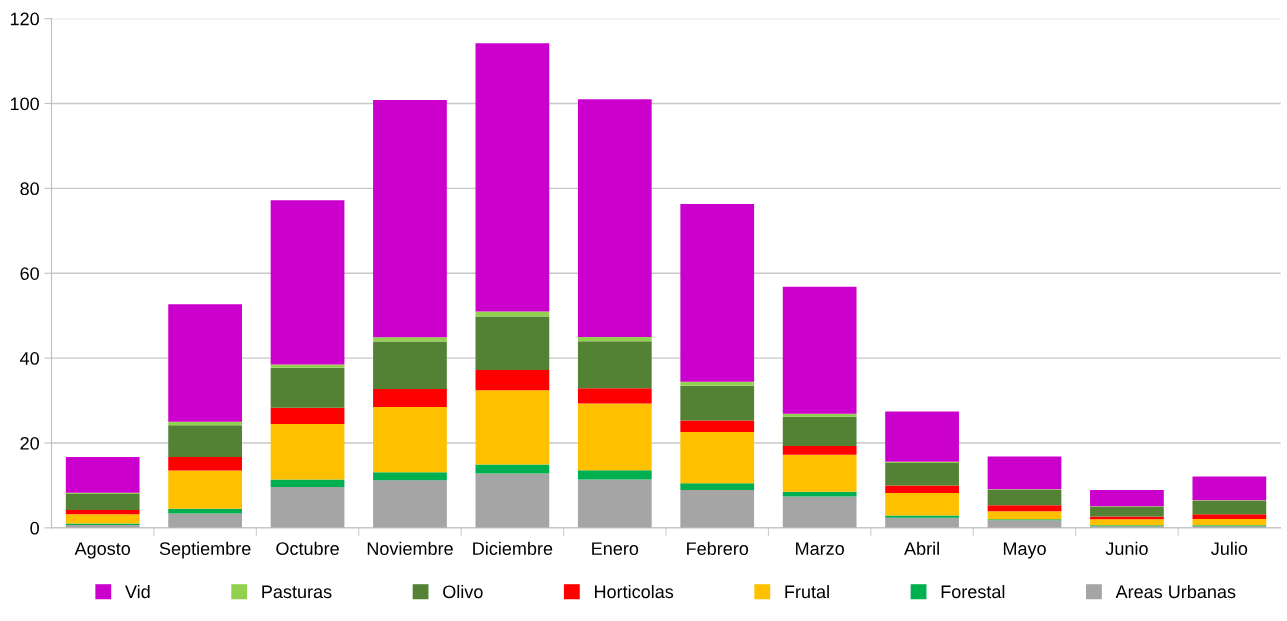  I want to click on y-tick-label: 20, so click(29, 443).